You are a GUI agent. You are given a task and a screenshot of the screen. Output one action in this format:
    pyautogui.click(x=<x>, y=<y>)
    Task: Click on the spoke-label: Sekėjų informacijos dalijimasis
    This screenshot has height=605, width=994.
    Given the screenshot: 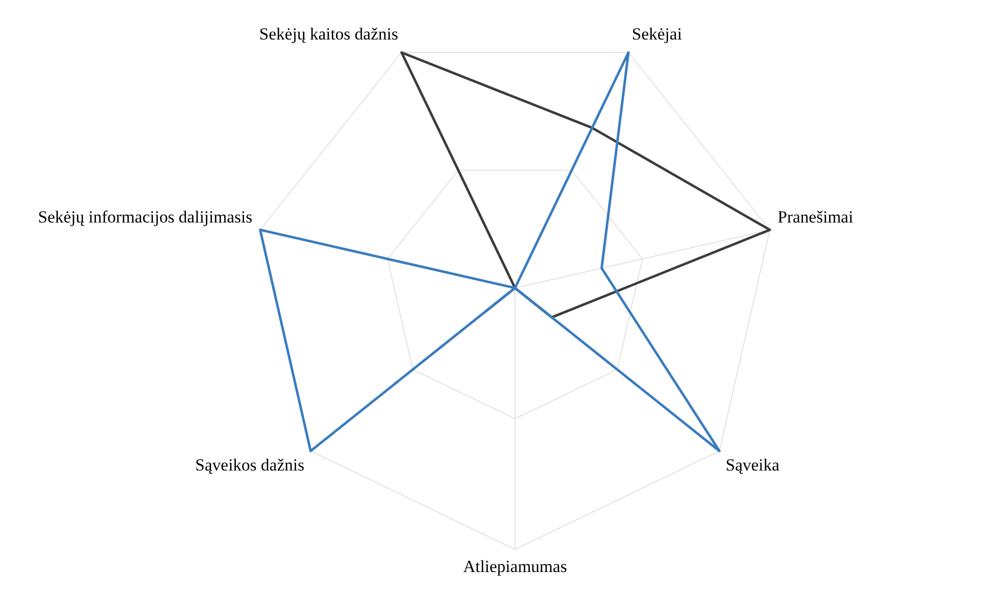 What is the action you would take?
    pyautogui.click(x=145, y=216)
    